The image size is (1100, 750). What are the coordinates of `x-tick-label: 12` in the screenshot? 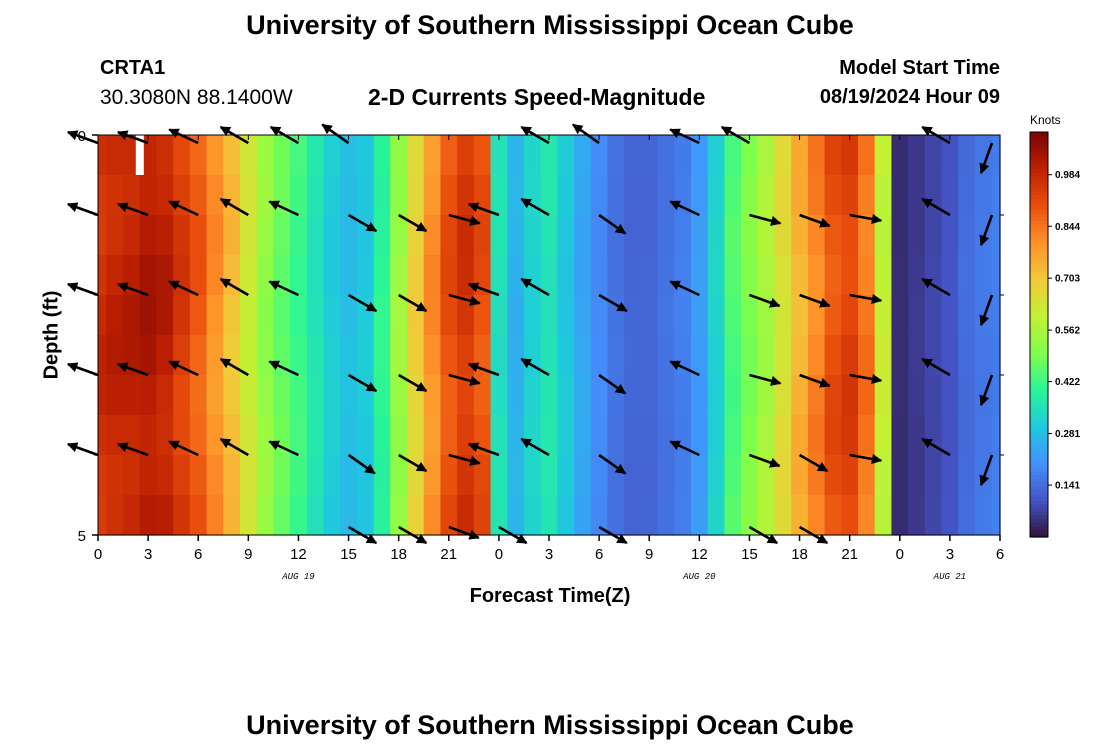 It's located at (298, 554).